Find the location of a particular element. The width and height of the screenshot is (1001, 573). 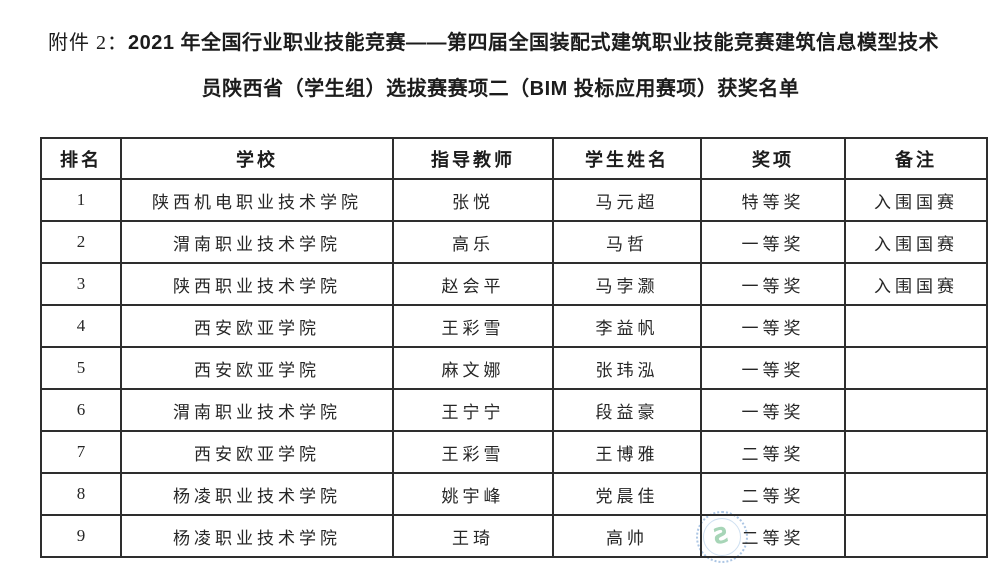

table-row: 2 渭南职业技术学院 高乐 马哲 一等奖 入围国赛 is located at coordinates (514, 242).